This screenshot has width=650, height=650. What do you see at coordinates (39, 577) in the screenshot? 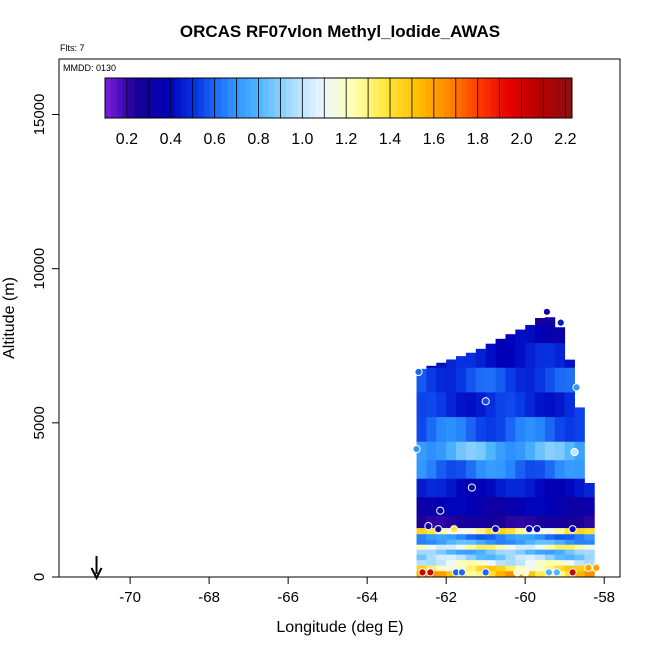
I see `y-tick-label: 0` at bounding box center [39, 577].